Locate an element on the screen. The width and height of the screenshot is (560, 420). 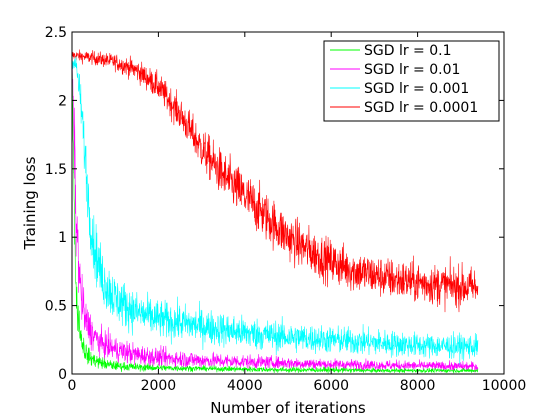
x-tick-label: 2000 is located at coordinates (159, 386).